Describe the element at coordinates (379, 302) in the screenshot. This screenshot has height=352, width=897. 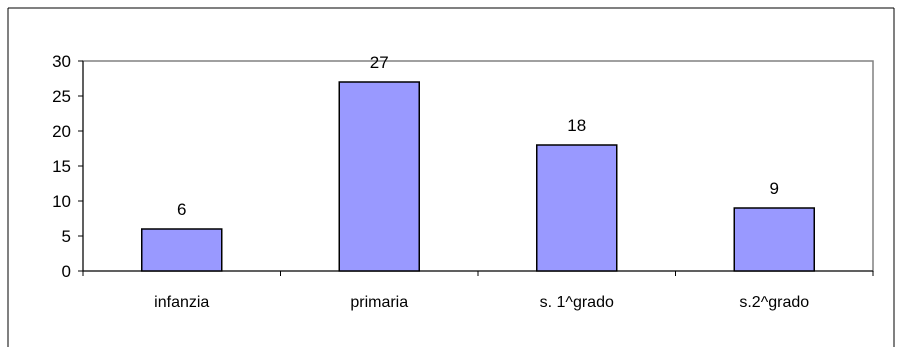
I see `x-tick-label: primaria` at that location.